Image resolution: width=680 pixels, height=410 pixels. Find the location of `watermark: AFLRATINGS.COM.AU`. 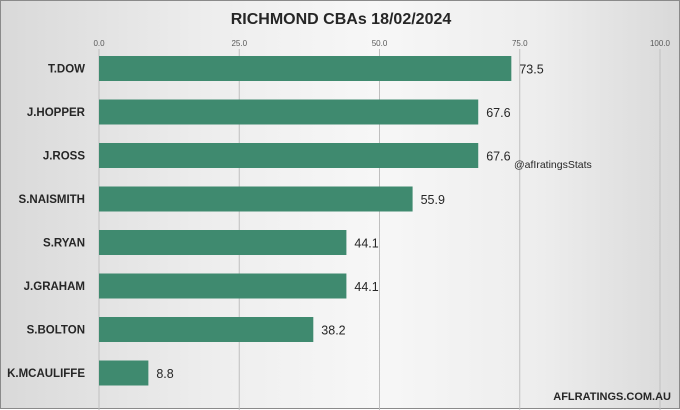

watermark: AFLRATINGS.COM.AU is located at coordinates (612, 397).